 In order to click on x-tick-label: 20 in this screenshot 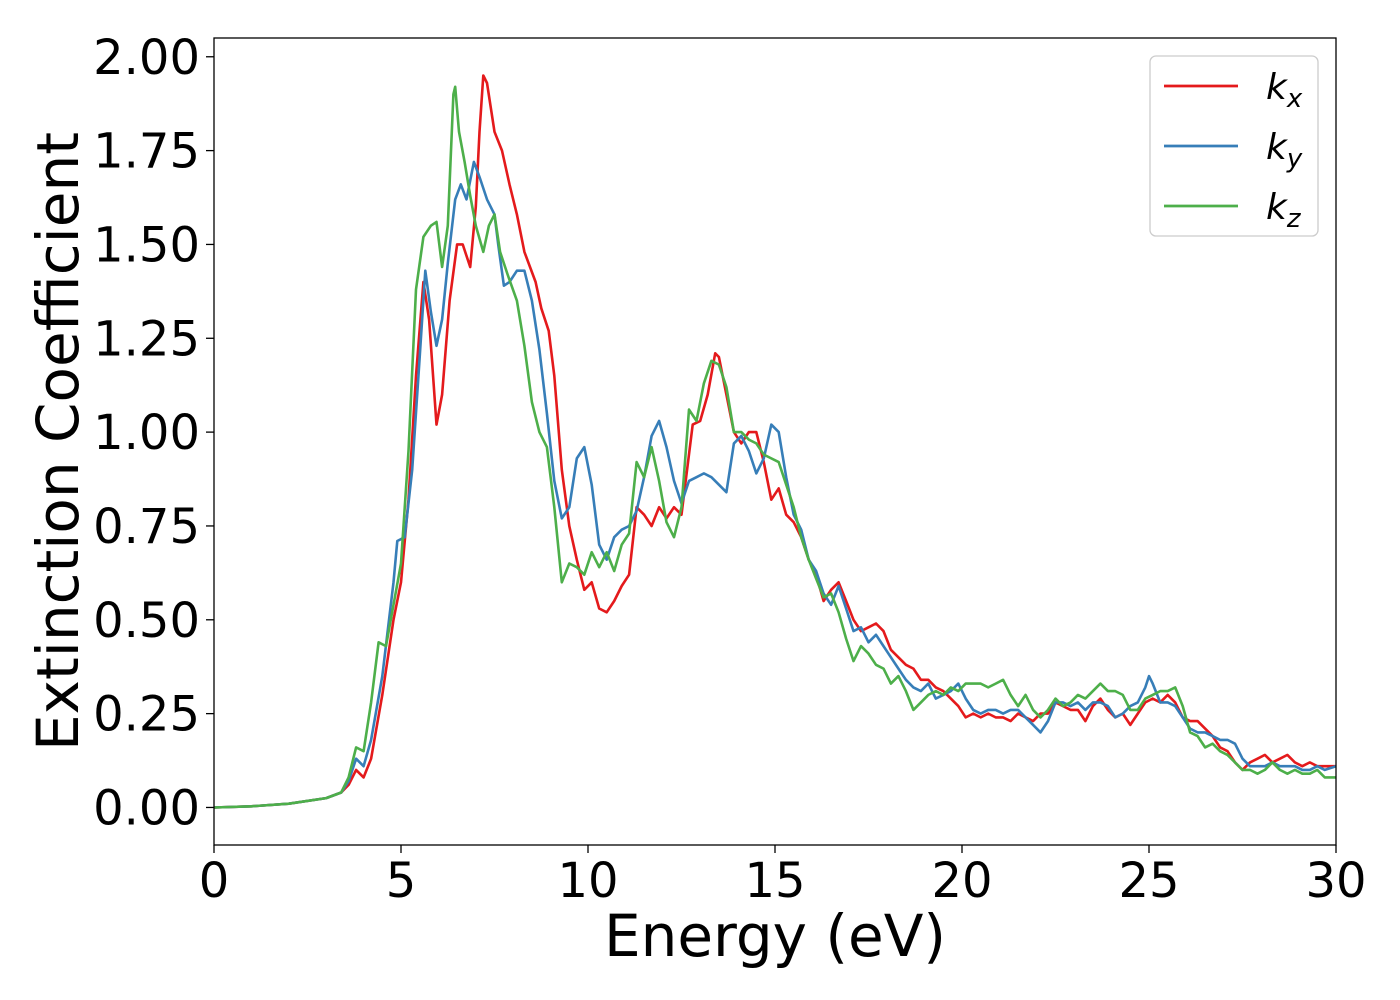, I will do `click(961, 881)`.